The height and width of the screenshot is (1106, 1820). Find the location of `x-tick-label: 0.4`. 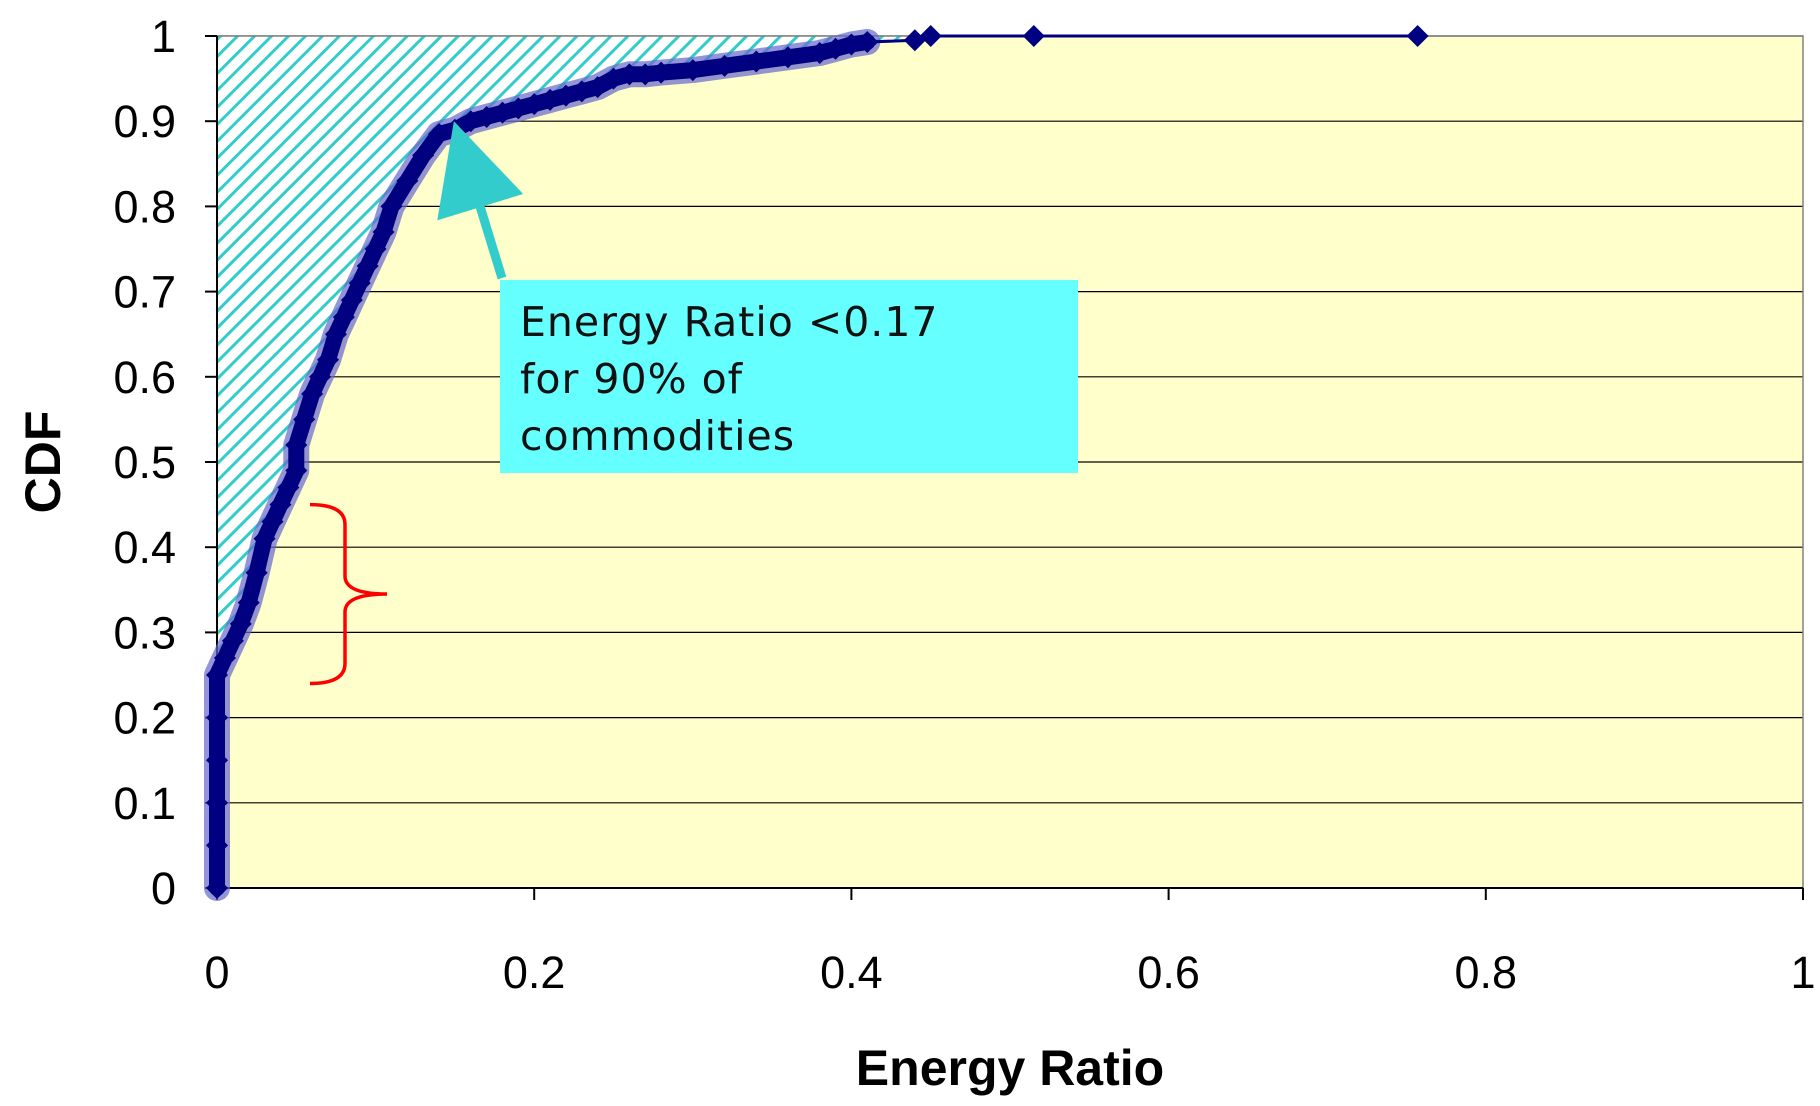

x-tick-label: 0.4 is located at coordinates (851, 972).